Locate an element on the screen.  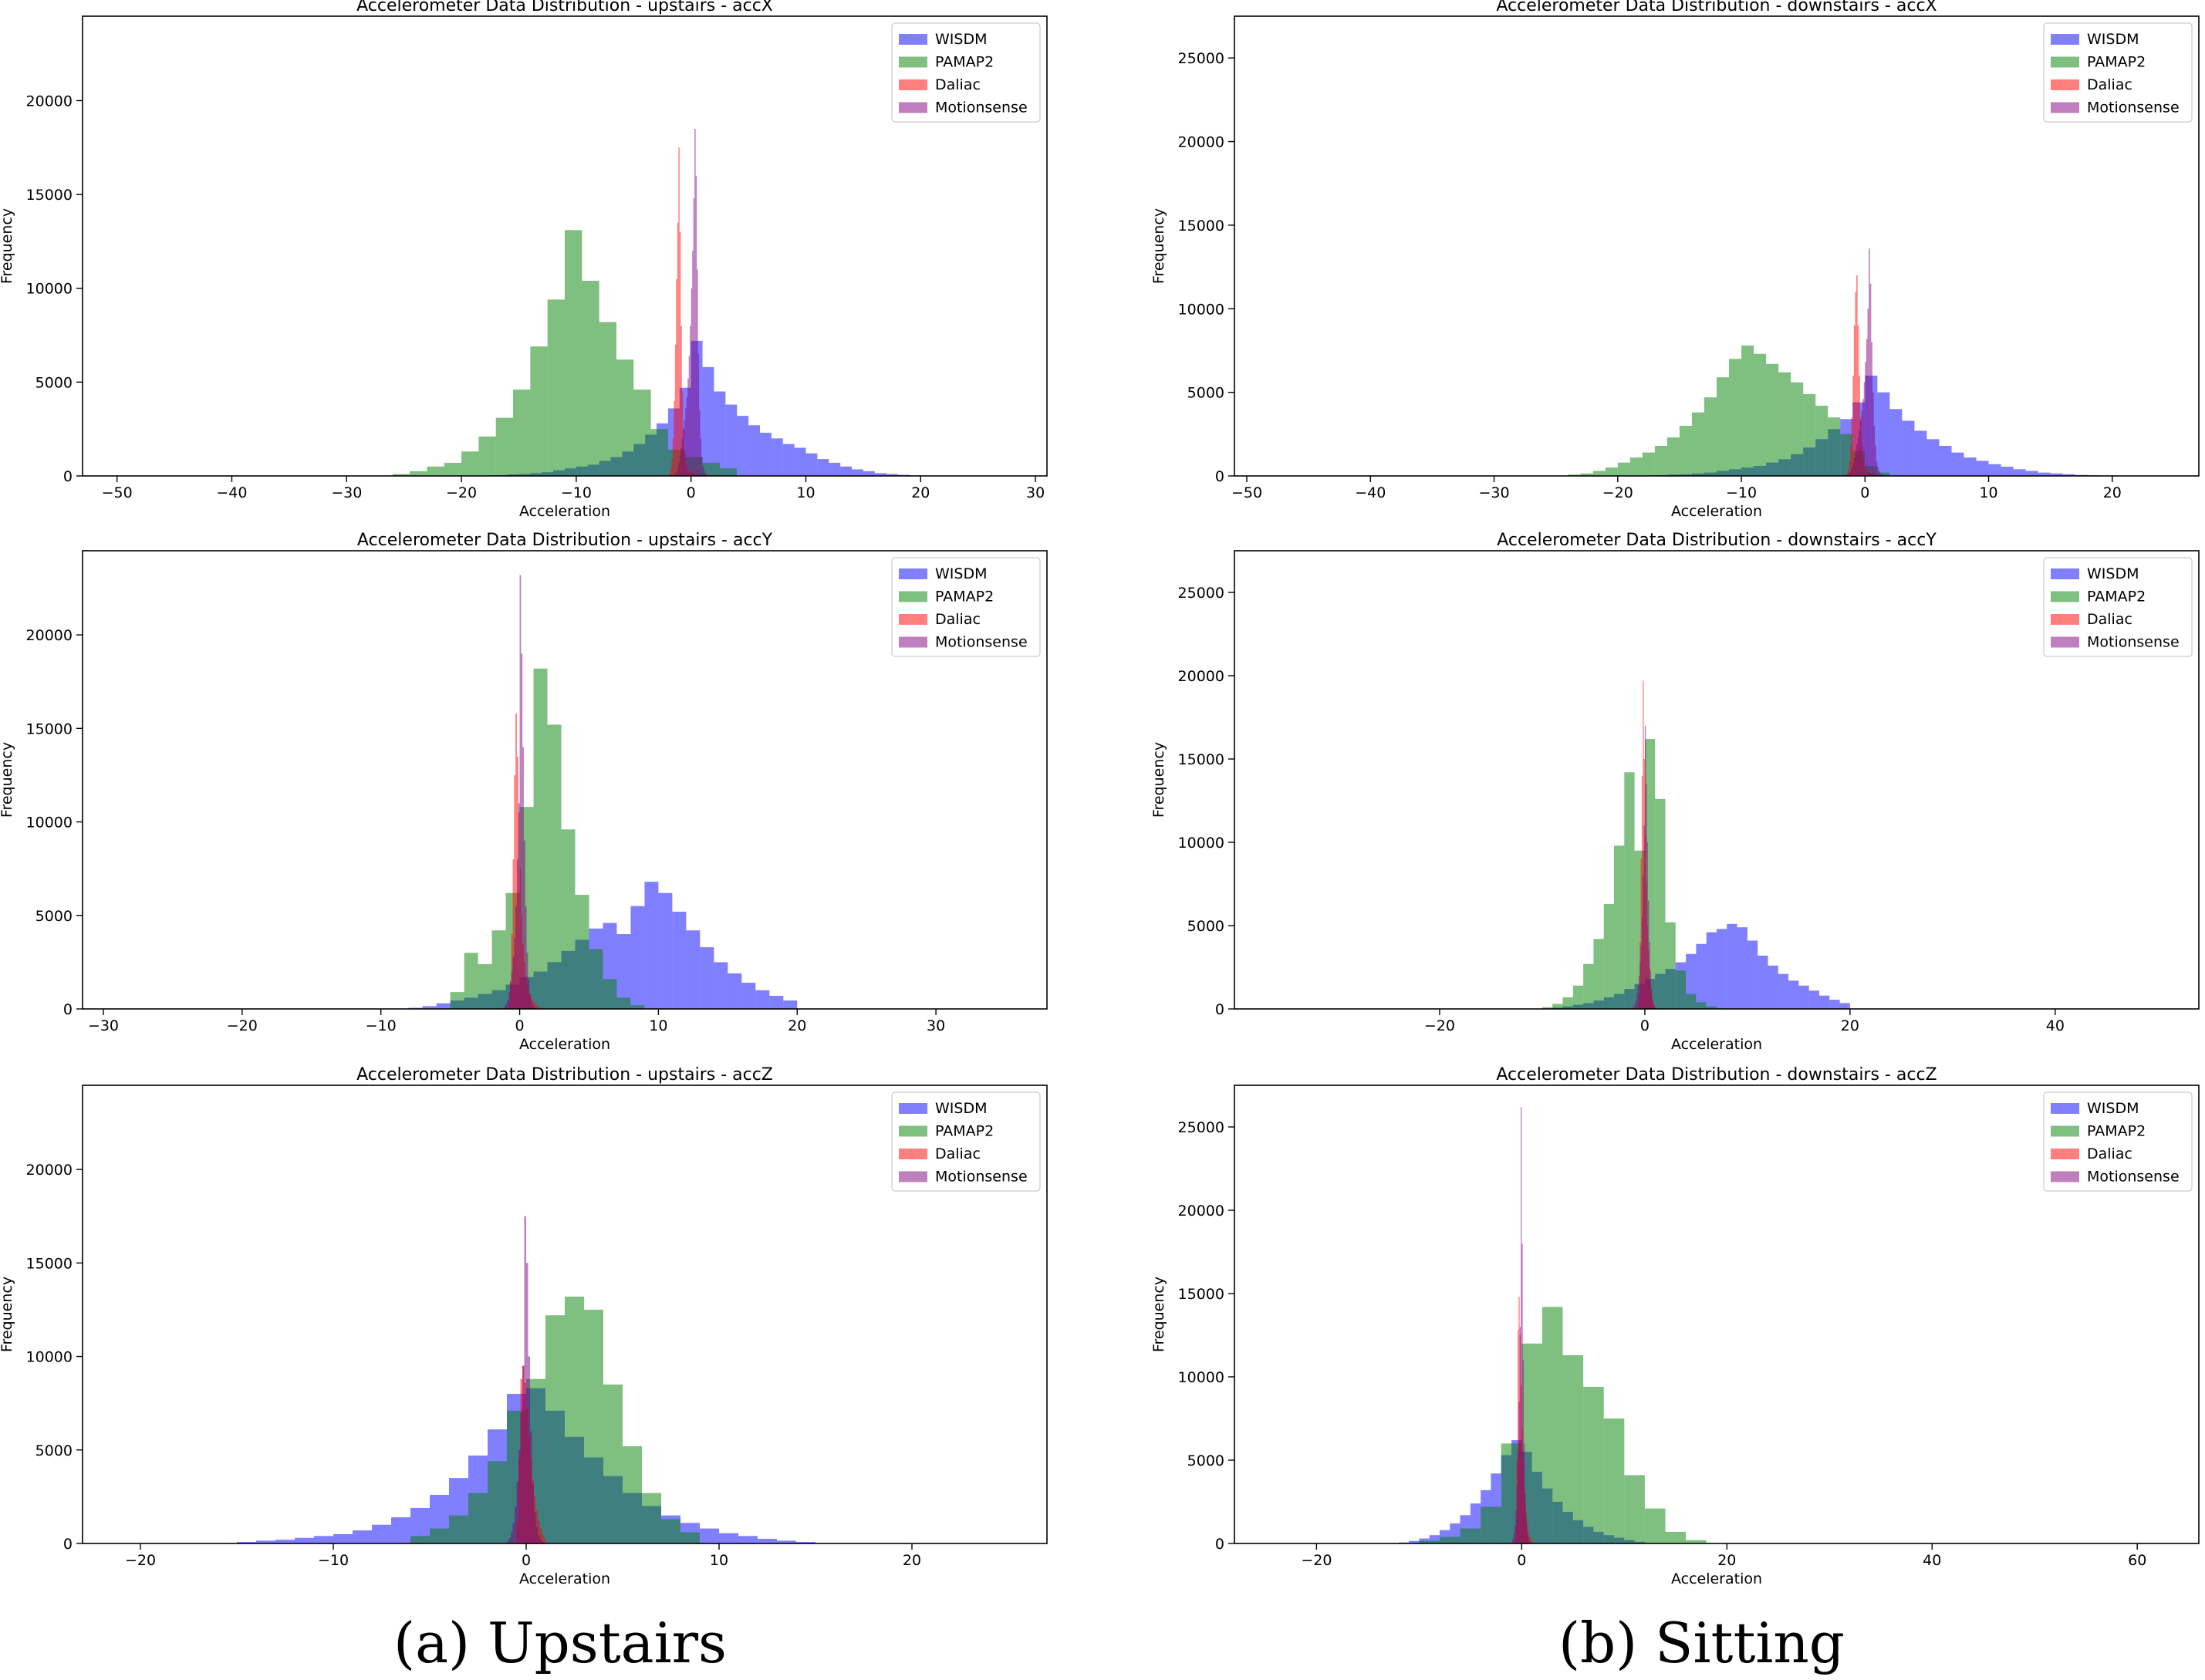
legend-label-daliac: Daliac is located at coordinates (2109, 1153).